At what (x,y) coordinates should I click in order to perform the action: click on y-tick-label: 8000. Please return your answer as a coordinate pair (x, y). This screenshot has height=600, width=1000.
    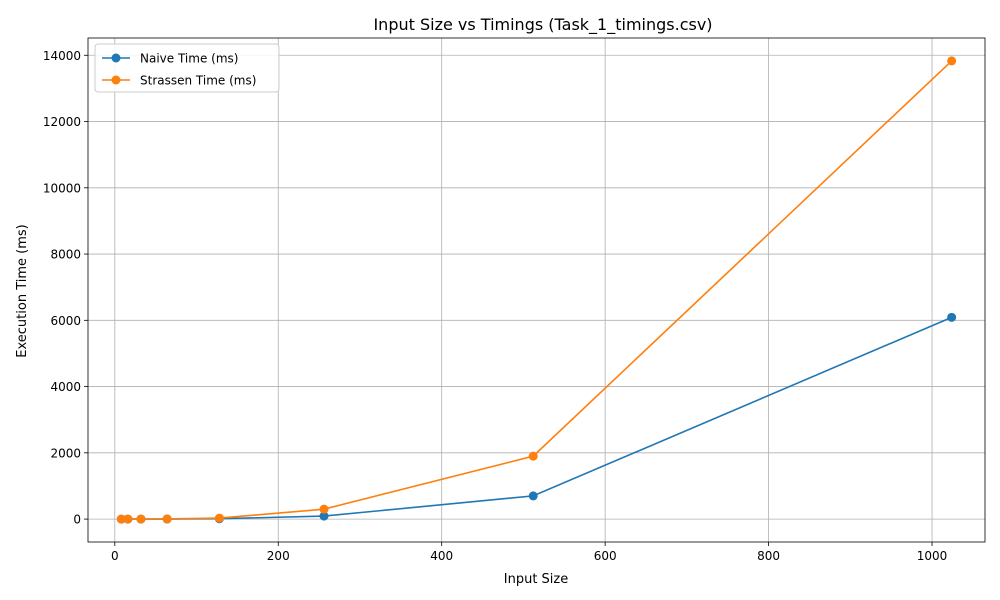
    Looking at the image, I should click on (65, 255).